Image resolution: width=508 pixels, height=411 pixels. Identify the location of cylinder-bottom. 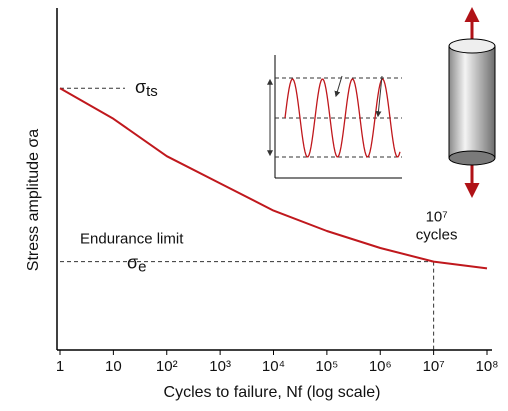
(472, 158).